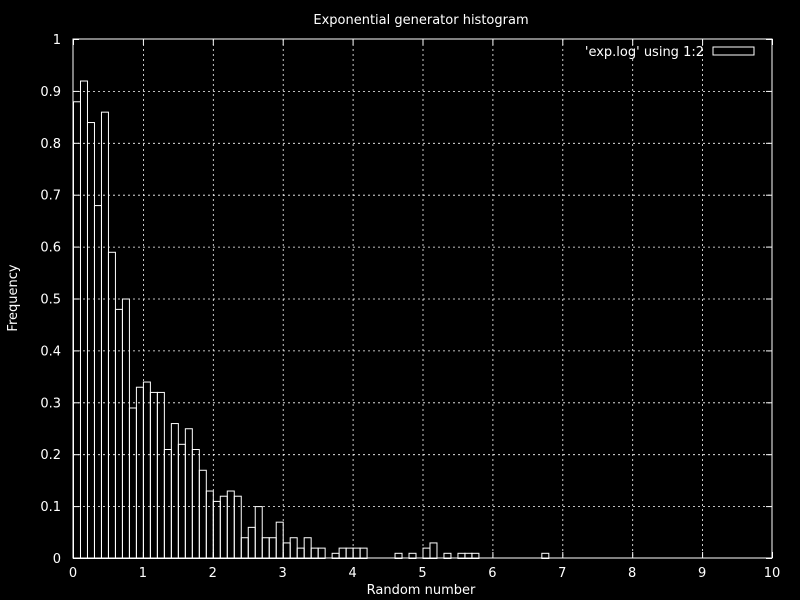  I want to click on y-tick-label: 0.7, so click(50, 196).